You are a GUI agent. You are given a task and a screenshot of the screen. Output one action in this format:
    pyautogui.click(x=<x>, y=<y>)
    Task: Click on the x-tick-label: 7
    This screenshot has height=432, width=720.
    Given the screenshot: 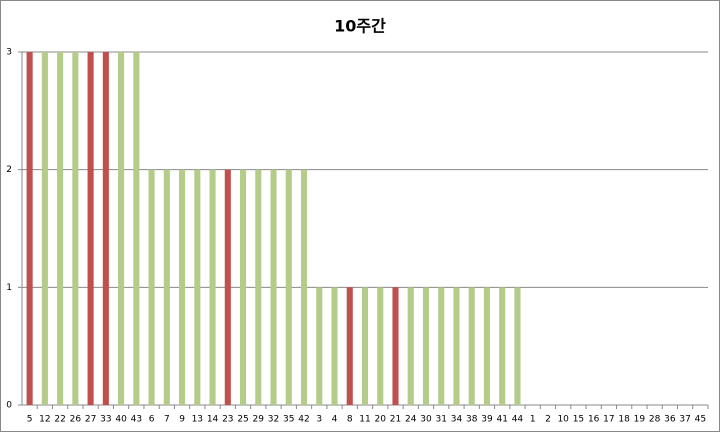 What is the action you would take?
    pyautogui.click(x=167, y=420)
    